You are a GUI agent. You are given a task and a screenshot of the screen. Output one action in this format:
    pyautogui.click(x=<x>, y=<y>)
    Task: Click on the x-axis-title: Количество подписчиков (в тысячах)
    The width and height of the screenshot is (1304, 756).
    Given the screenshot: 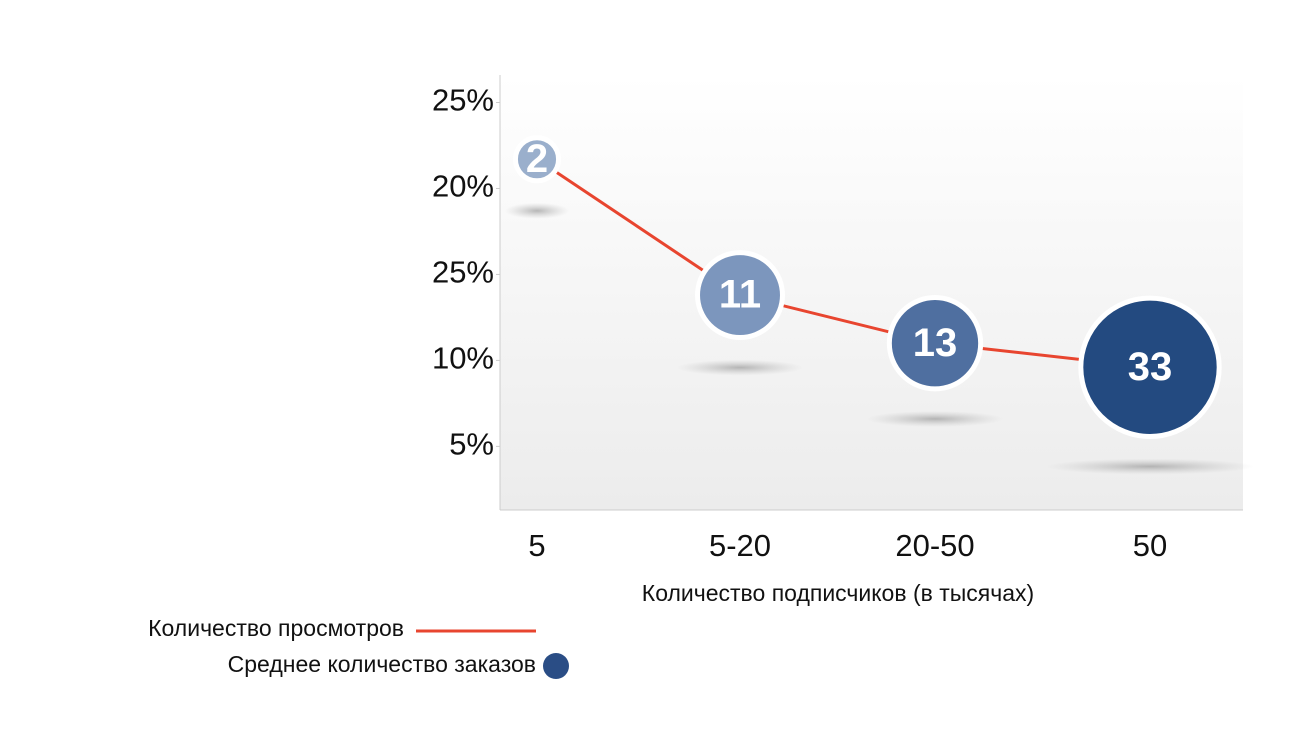 What is the action you would take?
    pyautogui.click(x=838, y=593)
    